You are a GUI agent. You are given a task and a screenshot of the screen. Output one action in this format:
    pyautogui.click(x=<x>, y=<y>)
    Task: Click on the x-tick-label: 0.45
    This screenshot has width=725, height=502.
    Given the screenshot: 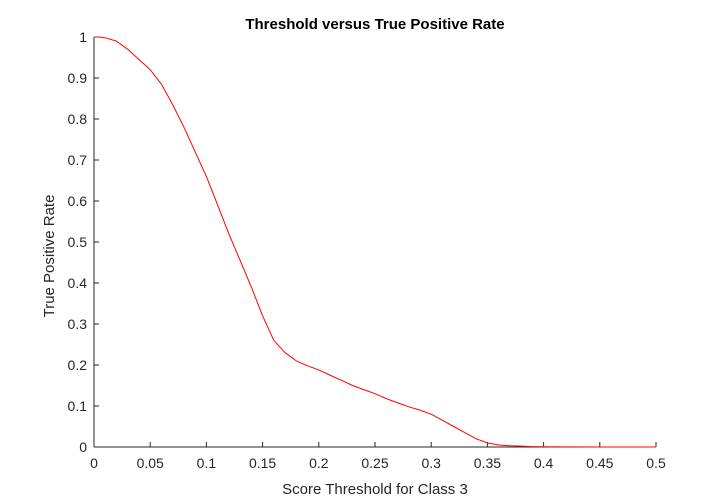 What is the action you would take?
    pyautogui.click(x=599, y=463)
    